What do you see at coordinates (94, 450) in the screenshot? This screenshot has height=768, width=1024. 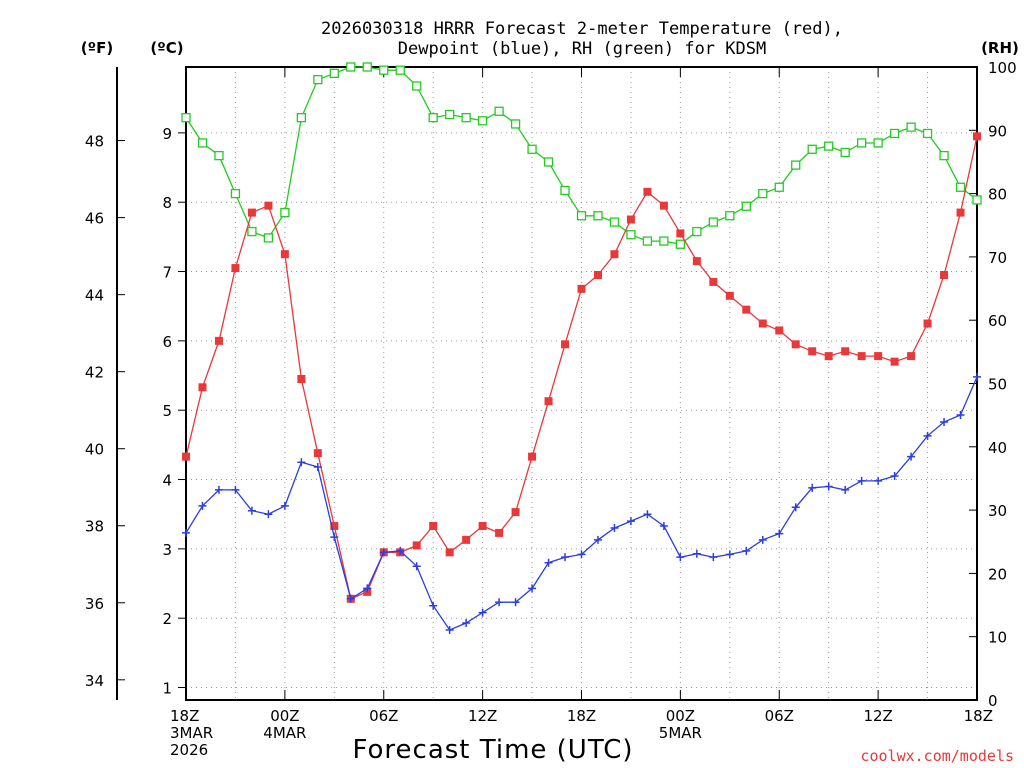 I see `fahrenheit-tick-label-40: 40` at bounding box center [94, 450].